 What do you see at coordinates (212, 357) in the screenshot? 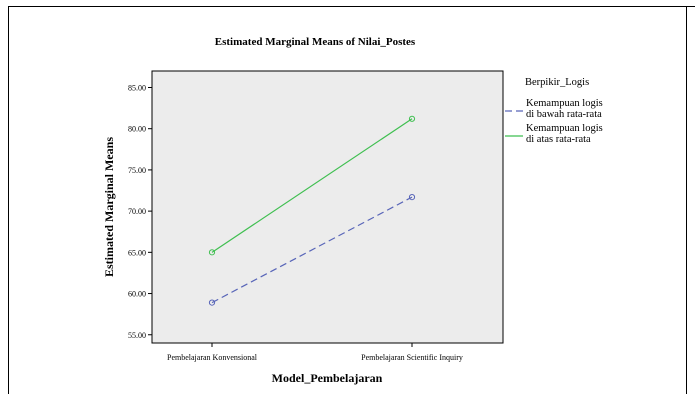
I see `x-tick-label: Pembelajaran Konvensional` at bounding box center [212, 357].